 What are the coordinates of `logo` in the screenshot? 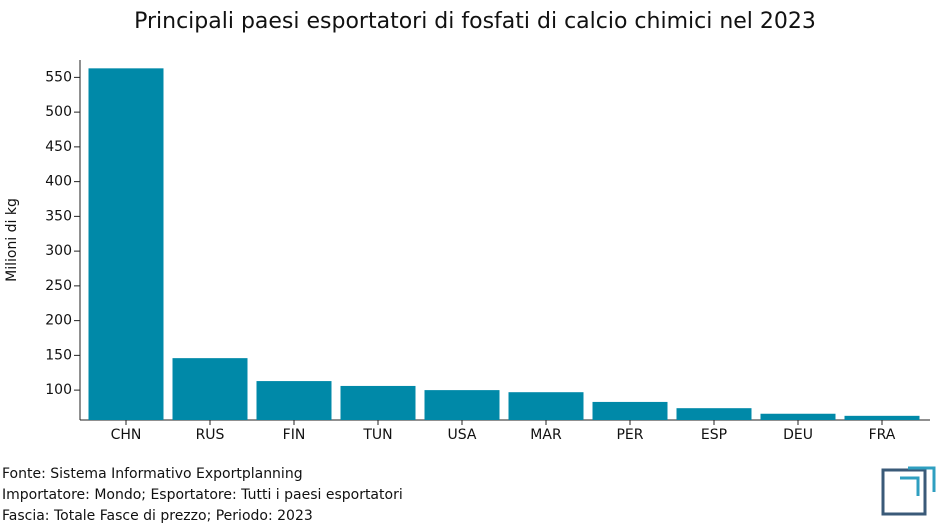 It's located at (908, 491).